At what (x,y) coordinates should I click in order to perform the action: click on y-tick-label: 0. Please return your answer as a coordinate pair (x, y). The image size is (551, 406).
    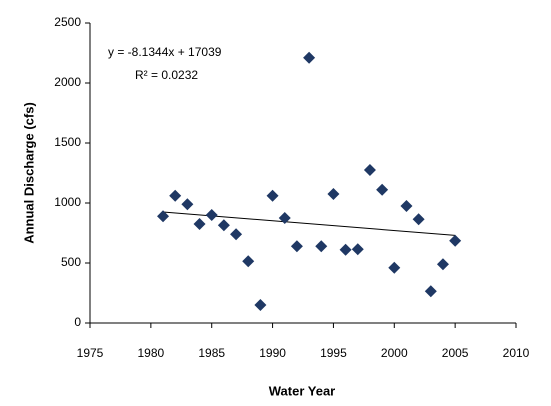
    Looking at the image, I should click on (77, 322).